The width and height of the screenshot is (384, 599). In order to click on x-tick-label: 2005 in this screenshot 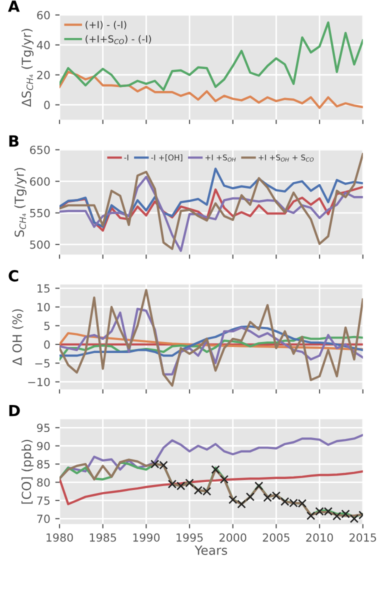, I will do `click(276, 537)`.